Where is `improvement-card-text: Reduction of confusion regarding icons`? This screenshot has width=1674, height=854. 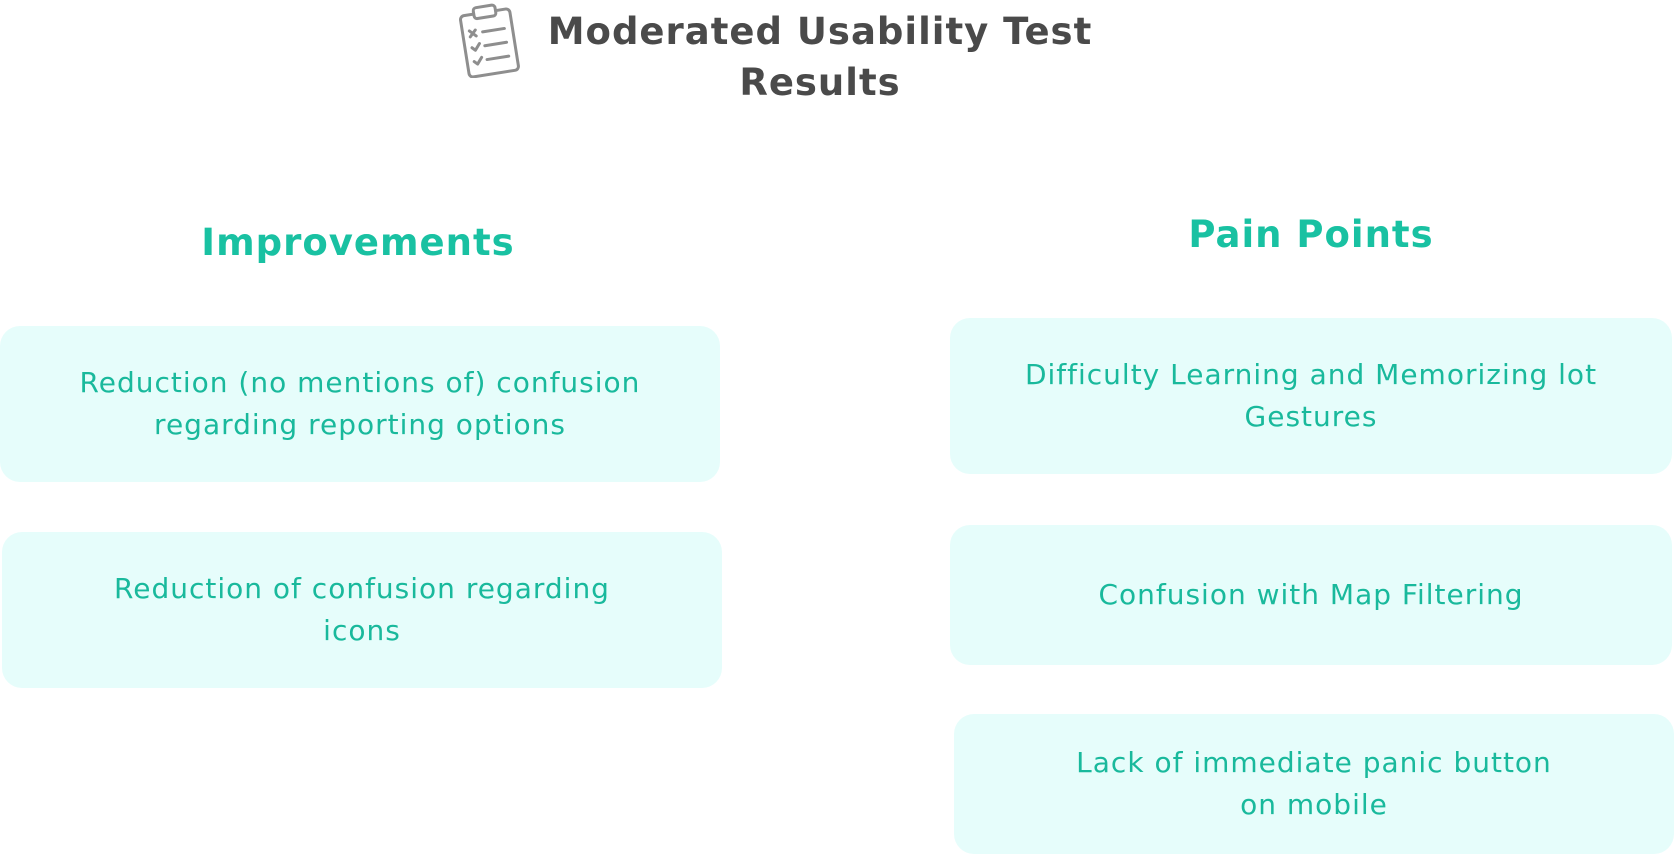 improvement-card-text: Reduction of confusion regarding icons is located at coordinates (362, 609).